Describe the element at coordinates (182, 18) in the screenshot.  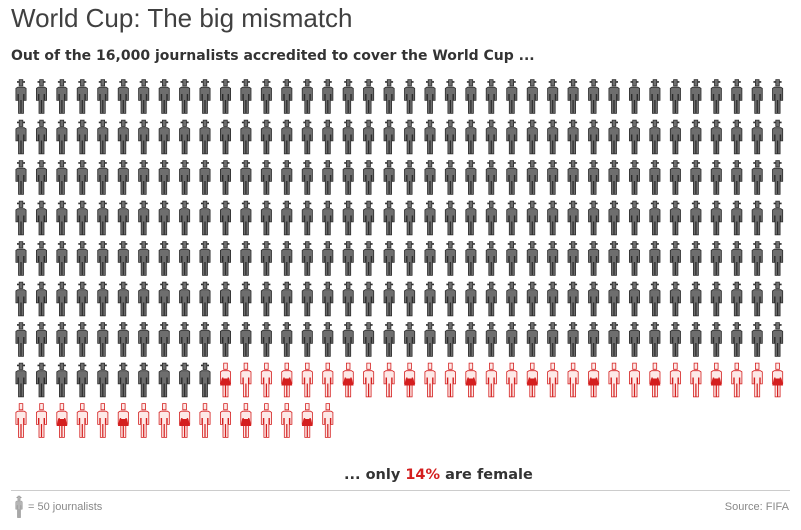
I see `chart-title: World Cup: The big mismatch` at that location.